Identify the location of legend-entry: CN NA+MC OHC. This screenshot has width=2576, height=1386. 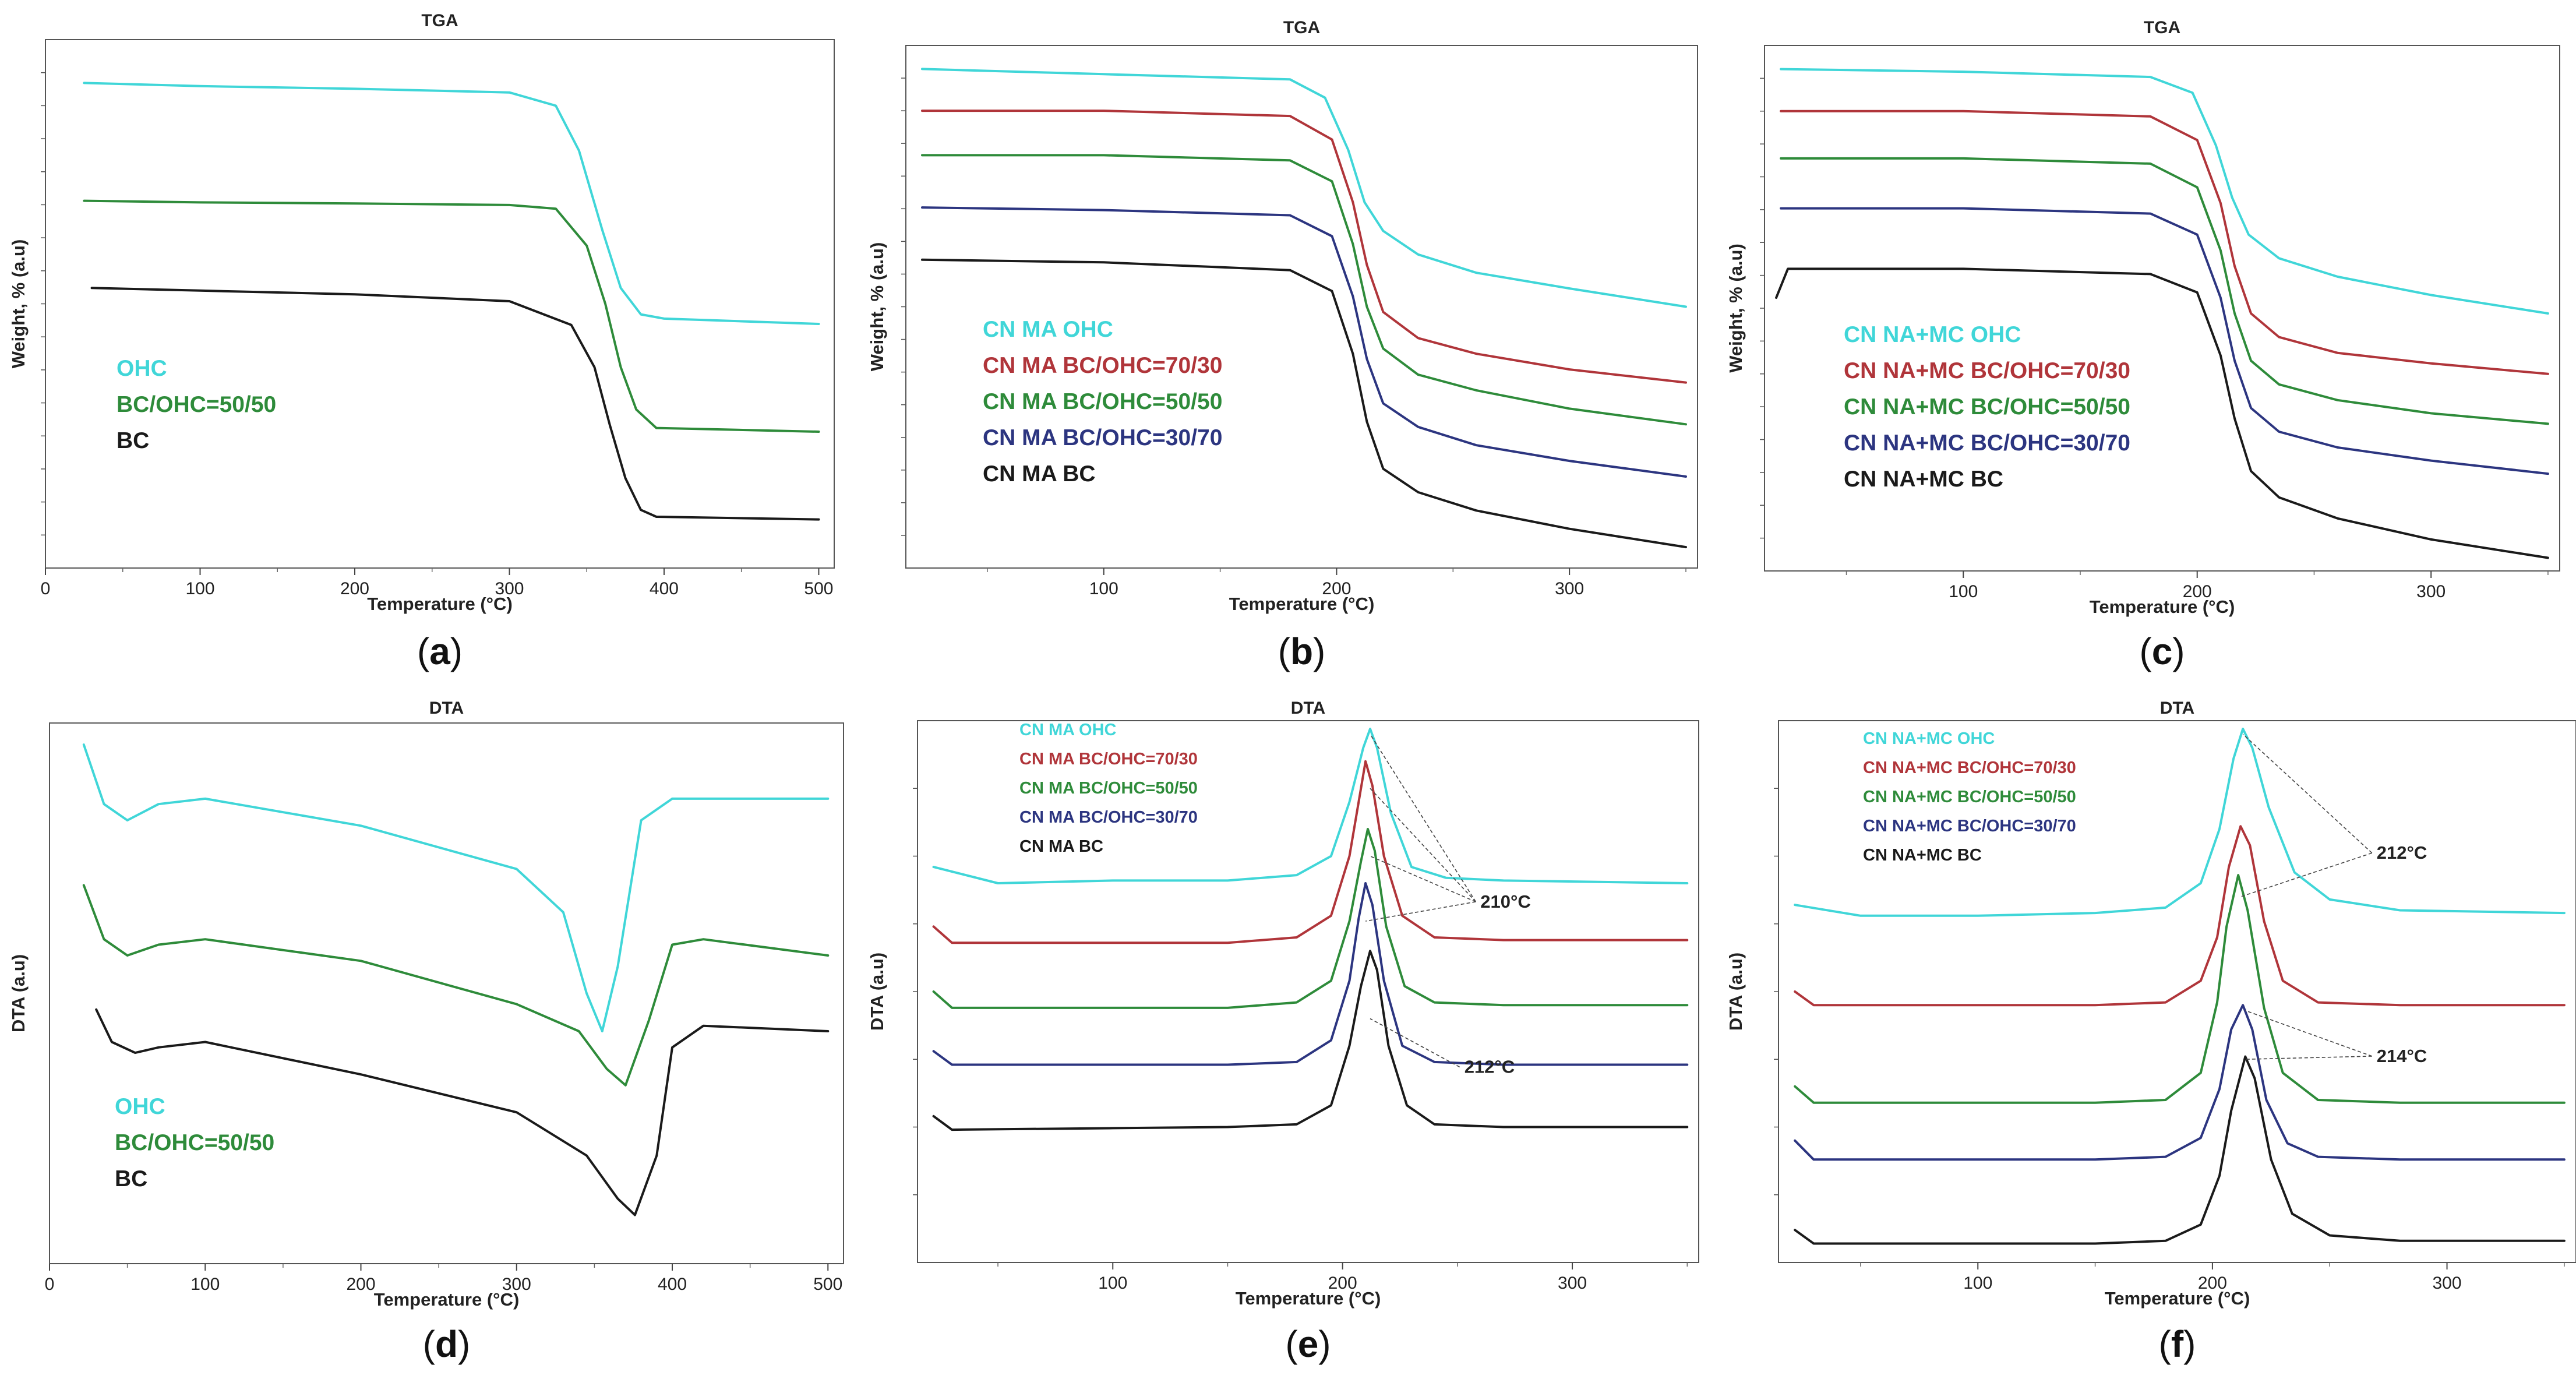
(1933, 334).